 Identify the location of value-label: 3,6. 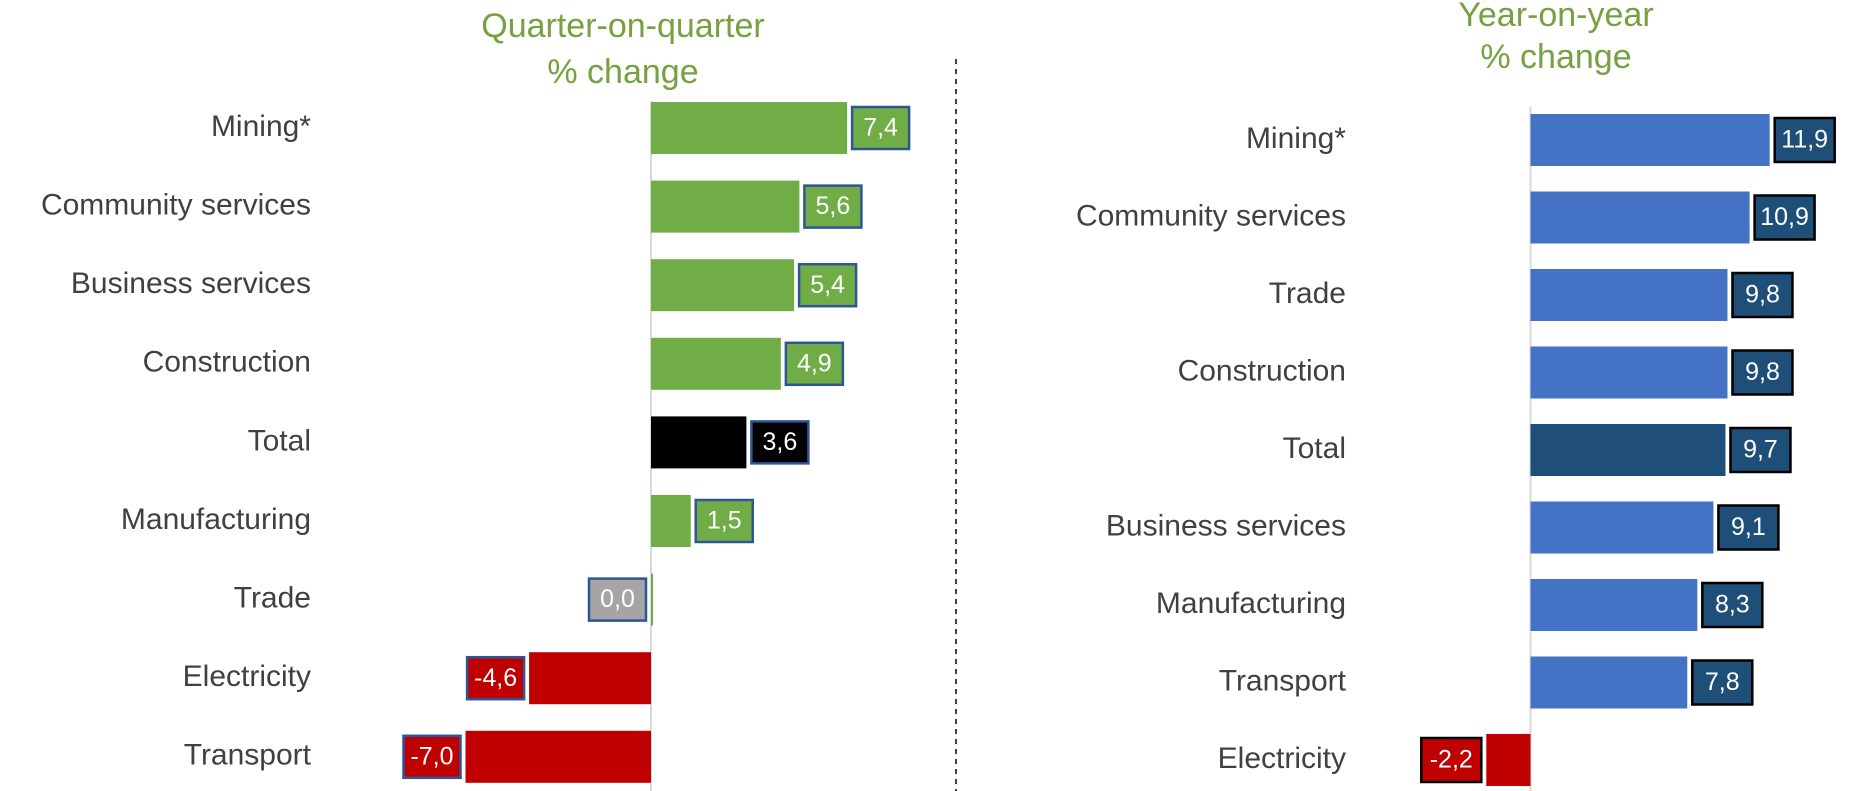
(780, 442).